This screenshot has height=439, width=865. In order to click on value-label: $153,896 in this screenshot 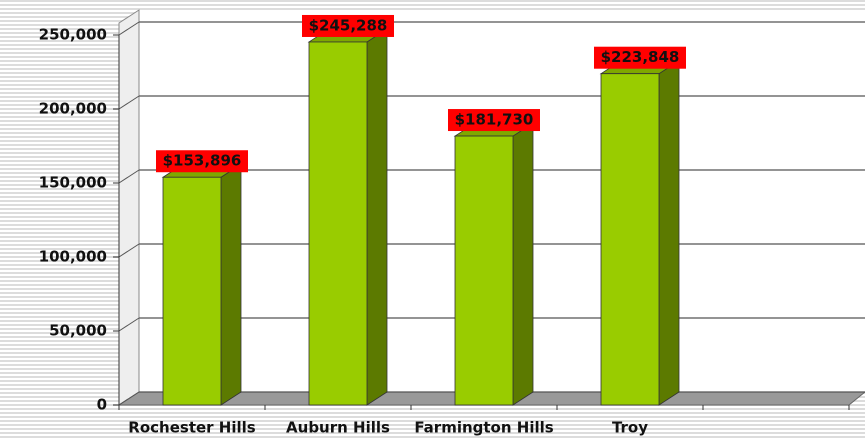, I will do `click(202, 161)`.